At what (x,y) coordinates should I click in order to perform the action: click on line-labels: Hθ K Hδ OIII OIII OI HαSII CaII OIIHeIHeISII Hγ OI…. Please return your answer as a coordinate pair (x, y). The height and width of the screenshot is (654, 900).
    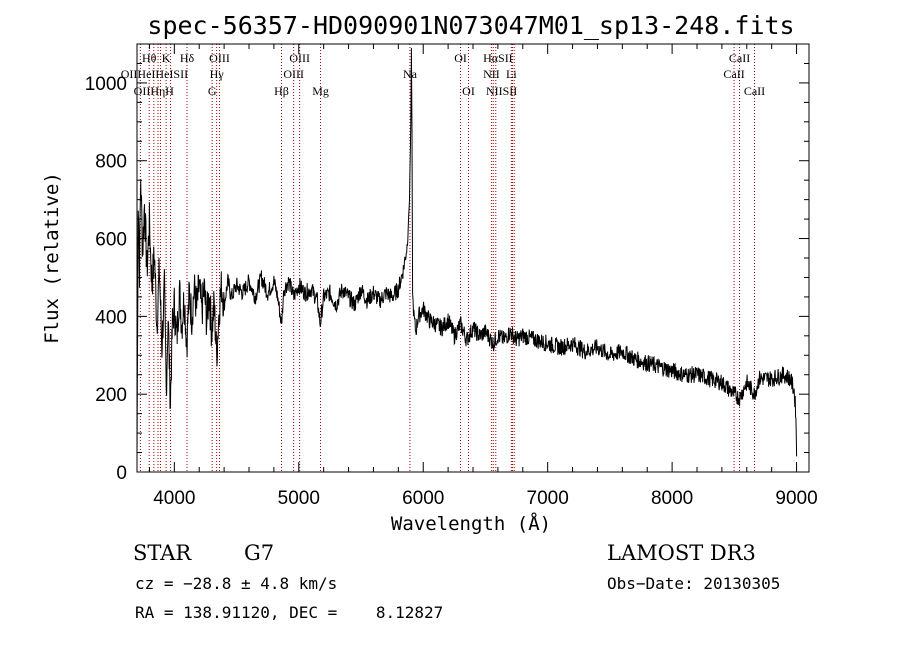
    Looking at the image, I should click on (443, 74).